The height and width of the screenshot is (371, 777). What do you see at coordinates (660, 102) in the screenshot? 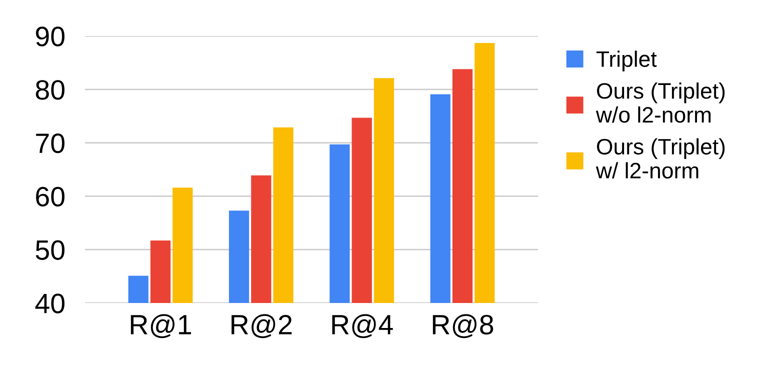
I see `legend-label: Ours (Triplet) w/o l2-norm` at bounding box center [660, 102].